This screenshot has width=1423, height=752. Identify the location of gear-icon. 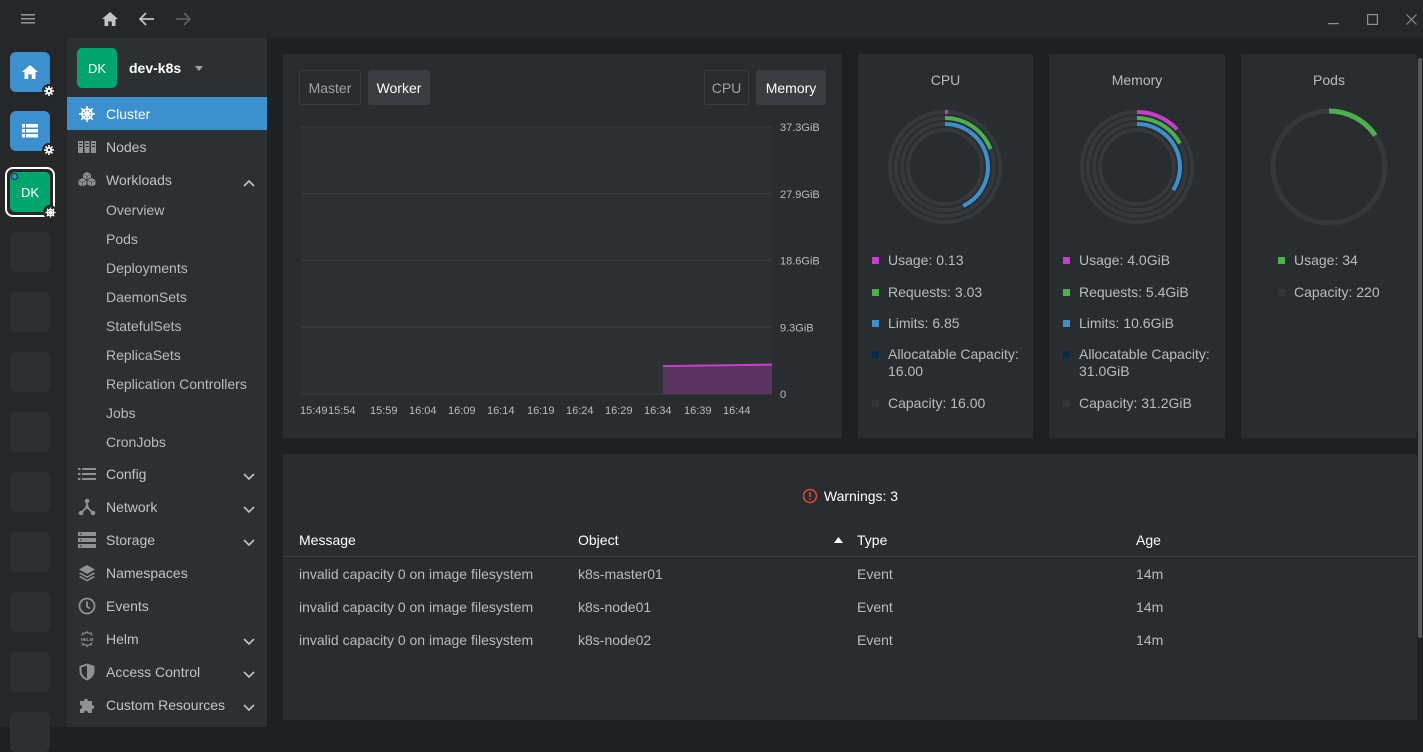
(49, 91).